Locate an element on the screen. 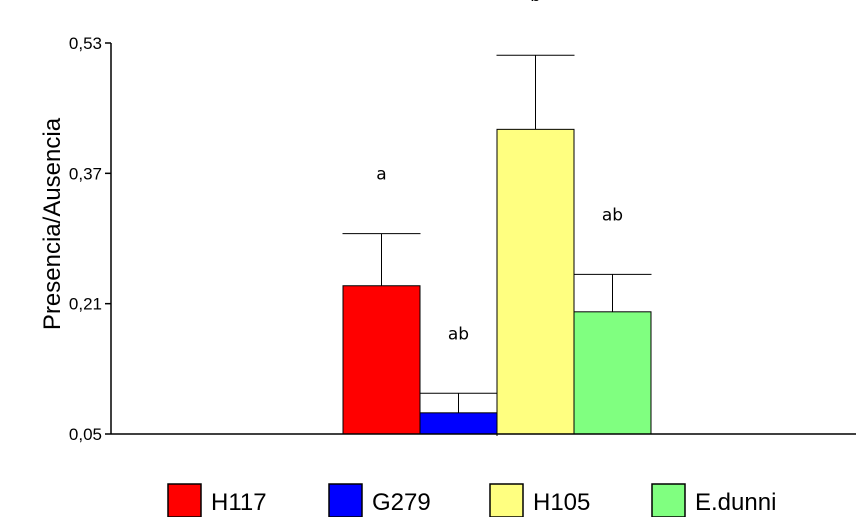 Image resolution: width=856 pixels, height=517 pixels. significance-label: b is located at coordinates (535, 3).